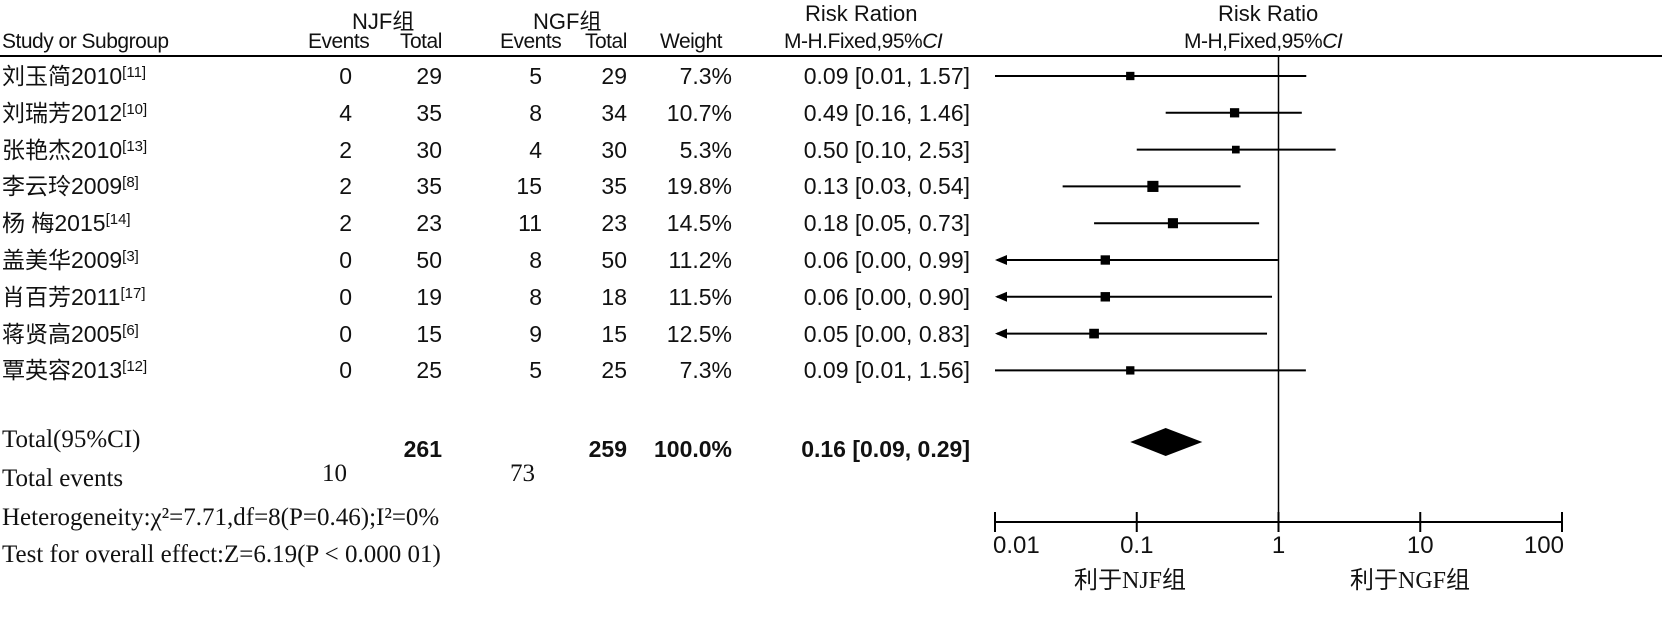  What do you see at coordinates (429, 370) in the screenshot?
I see `group1-total: 25` at bounding box center [429, 370].